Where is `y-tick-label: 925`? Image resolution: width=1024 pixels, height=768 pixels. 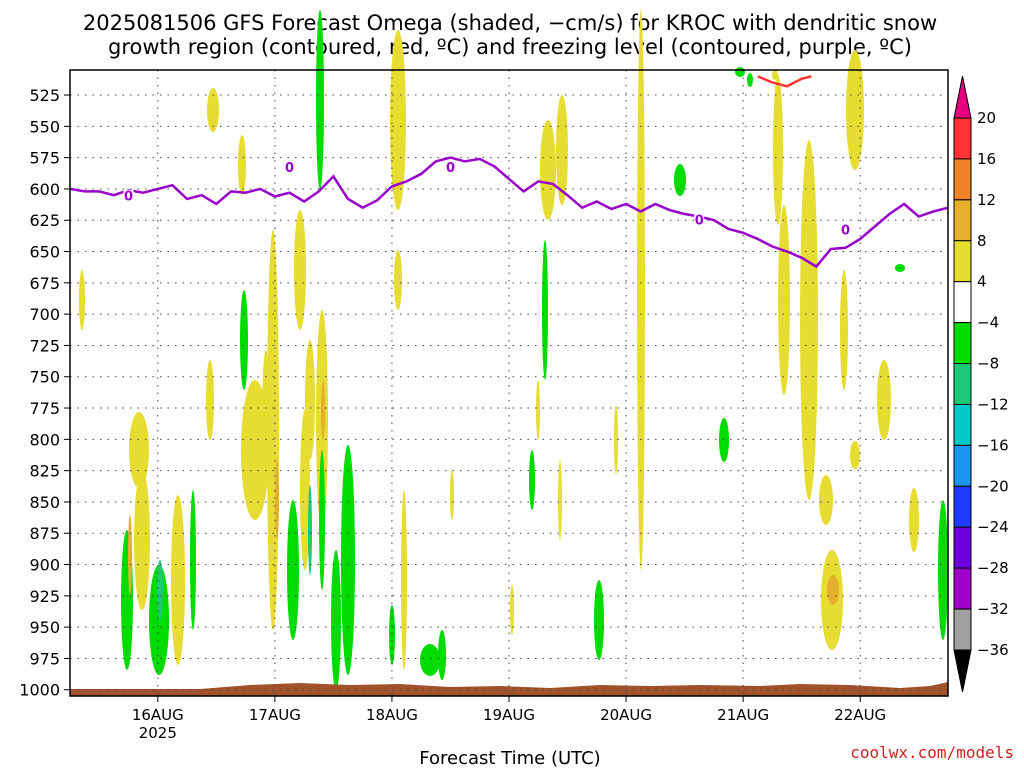 y-tick-label: 925 is located at coordinates (44, 596).